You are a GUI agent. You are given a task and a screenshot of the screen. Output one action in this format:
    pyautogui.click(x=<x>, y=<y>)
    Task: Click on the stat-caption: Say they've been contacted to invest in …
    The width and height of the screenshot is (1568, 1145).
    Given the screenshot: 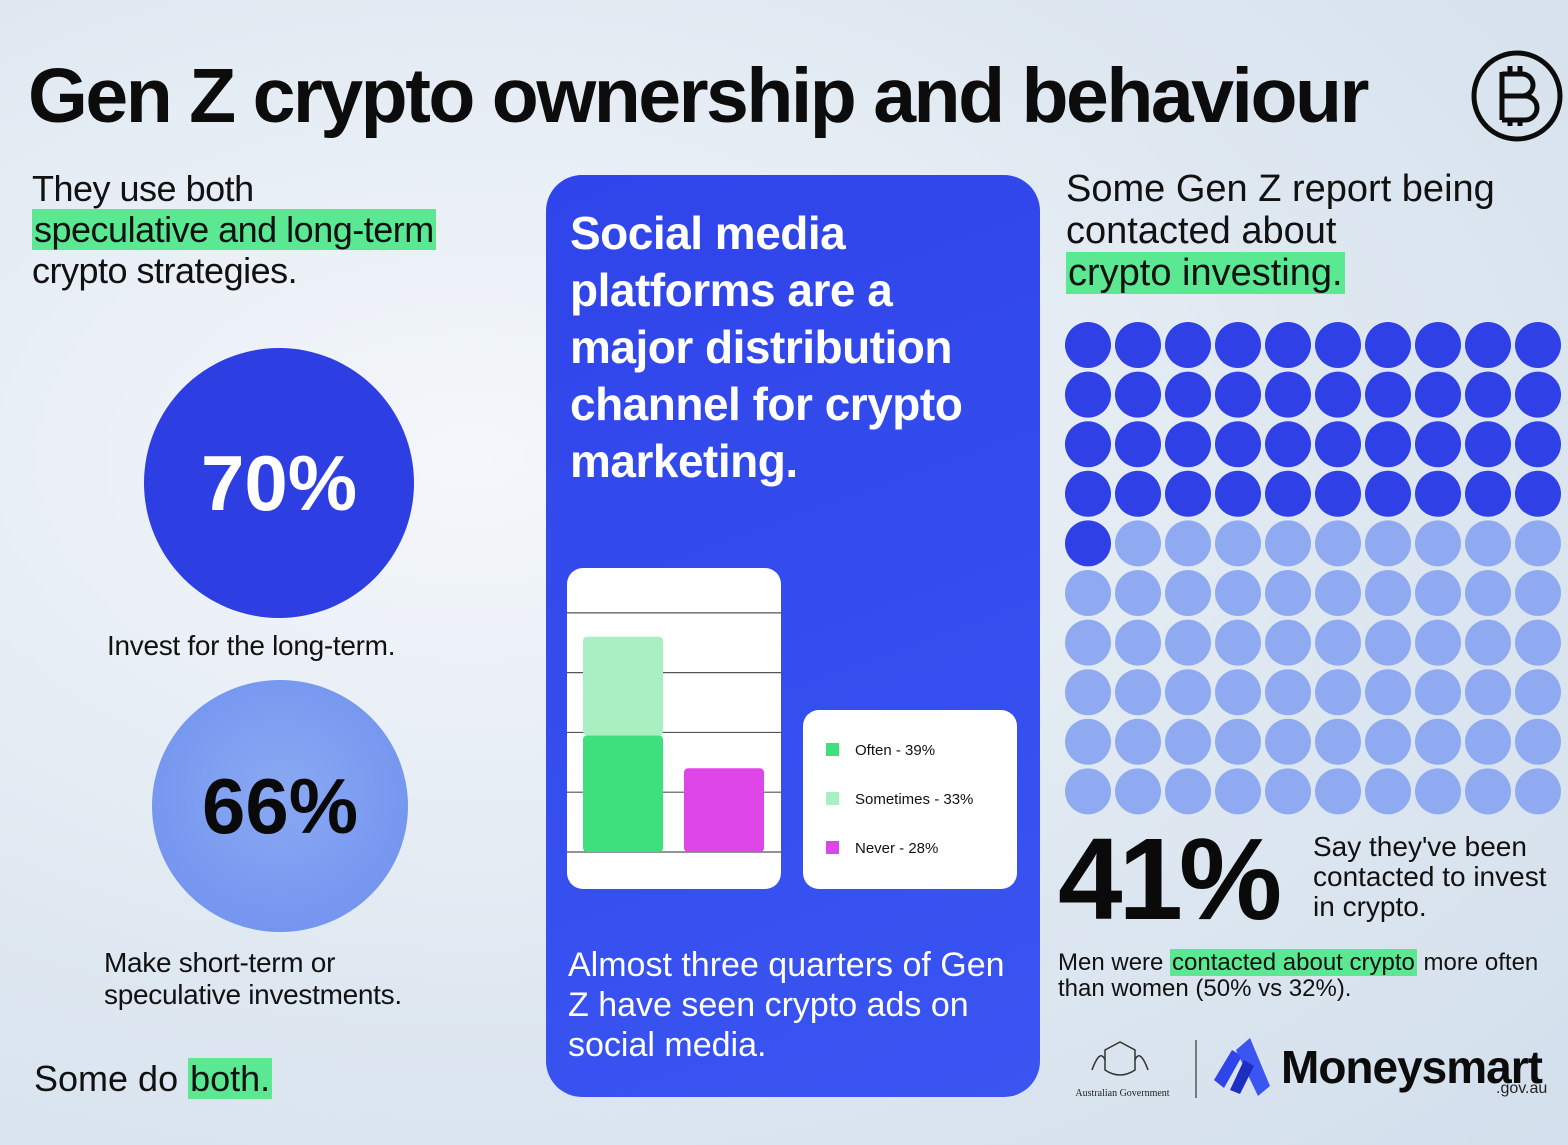 What is the action you would take?
    pyautogui.click(x=1430, y=876)
    